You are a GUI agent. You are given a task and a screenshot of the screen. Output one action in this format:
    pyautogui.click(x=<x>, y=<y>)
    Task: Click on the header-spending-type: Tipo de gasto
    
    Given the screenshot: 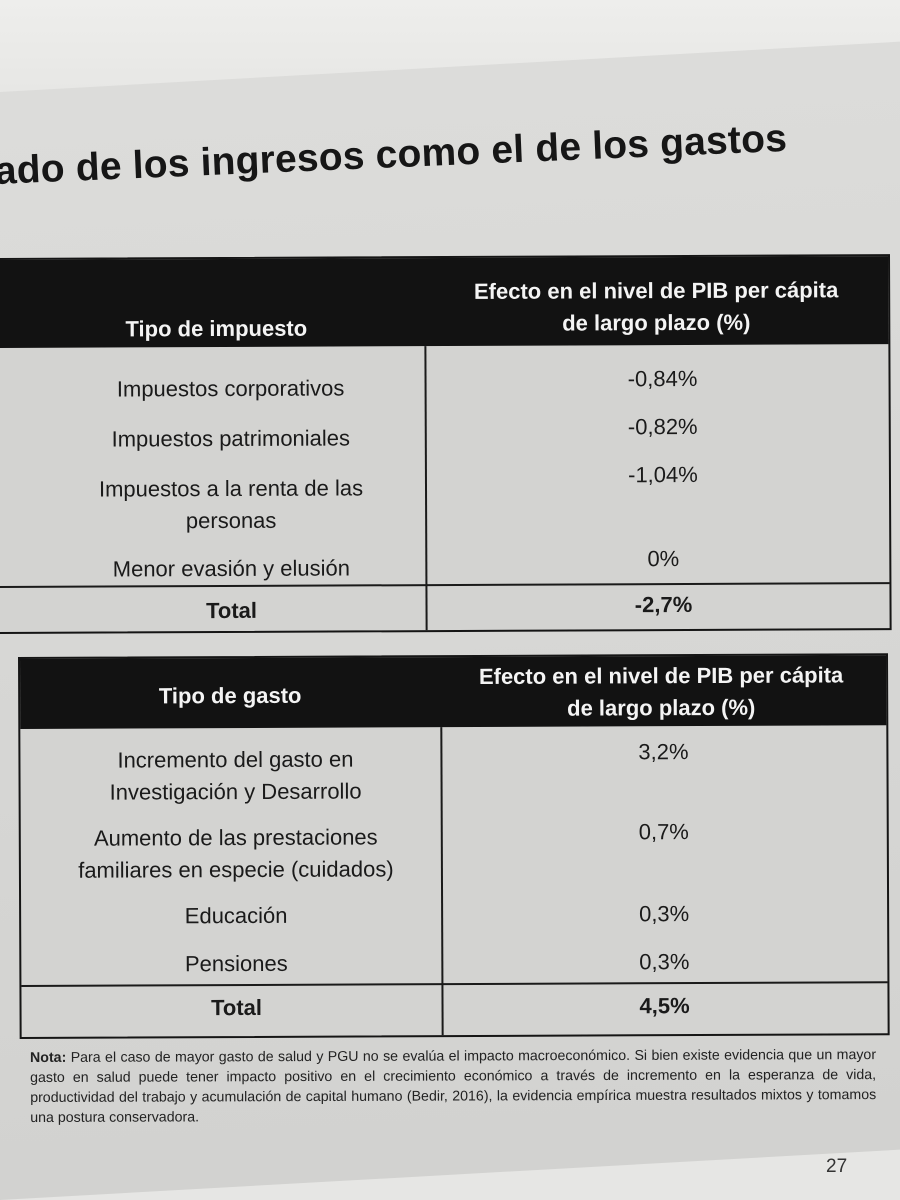 What is the action you would take?
    pyautogui.click(x=230, y=695)
    